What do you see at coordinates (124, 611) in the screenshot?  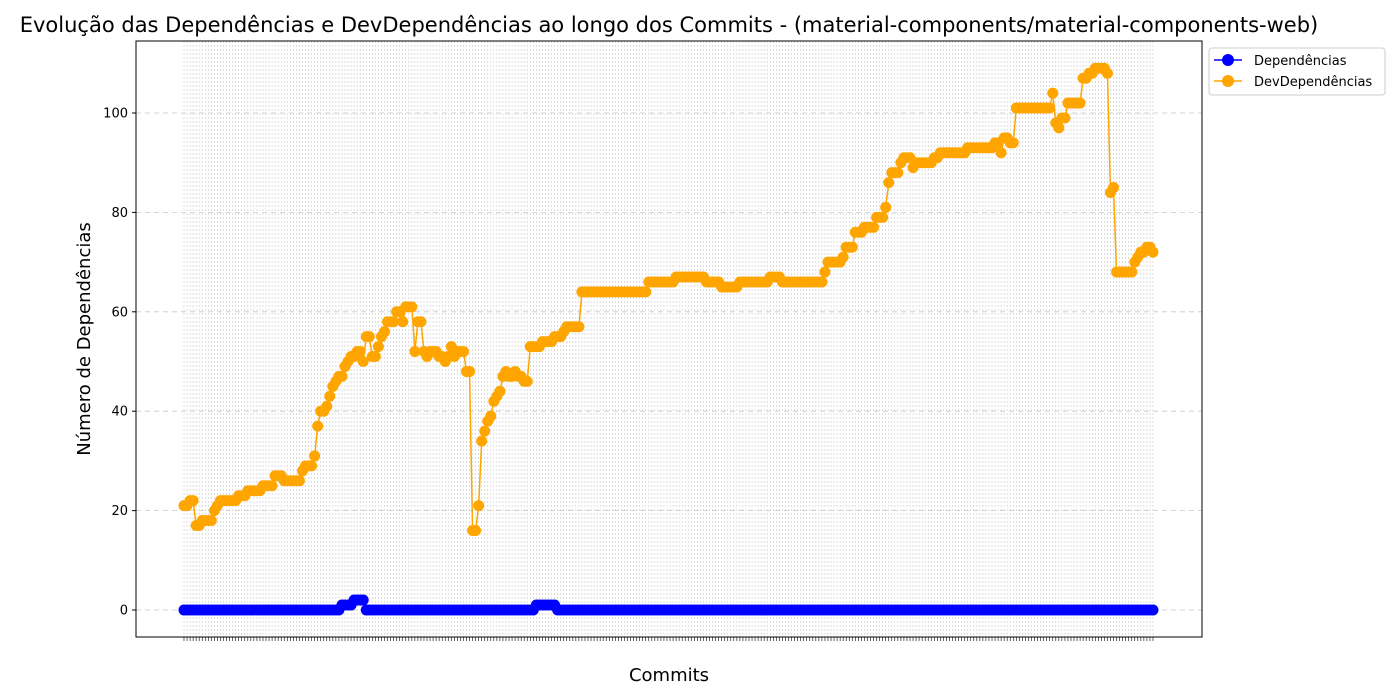 I see `y-tick-label: 0` at bounding box center [124, 611].